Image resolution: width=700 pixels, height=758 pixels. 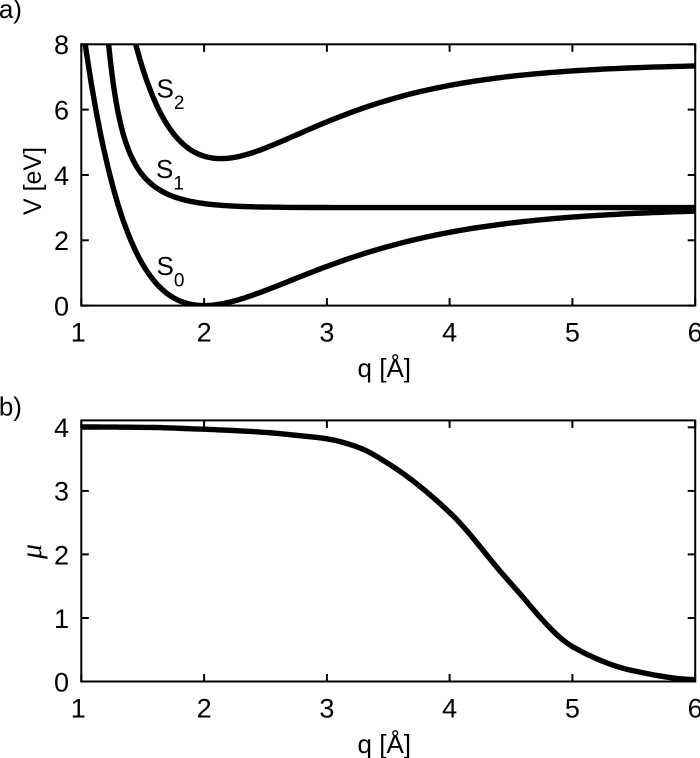 I want to click on svg-text: a), so click(x=11, y=12).